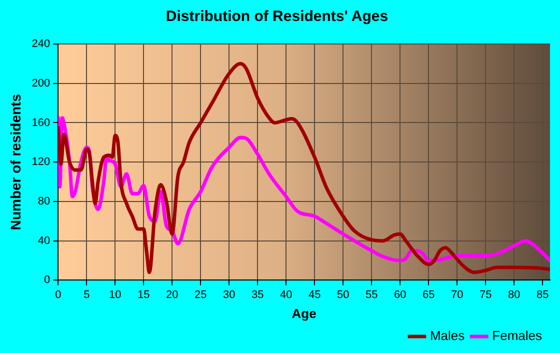 This screenshot has height=353, width=560. I want to click on legend-label: Males, so click(448, 336).